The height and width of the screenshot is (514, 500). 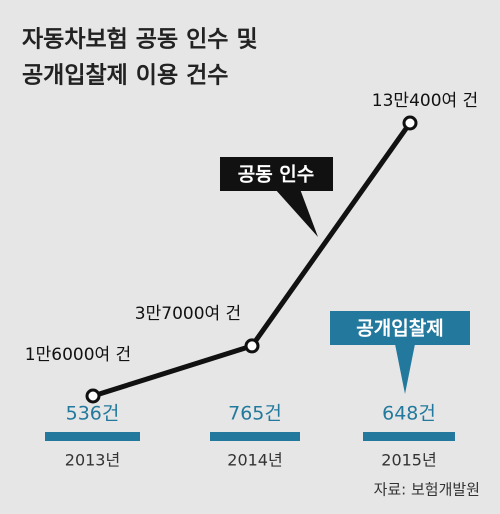 I want to click on data-label: 765건, so click(x=255, y=414).